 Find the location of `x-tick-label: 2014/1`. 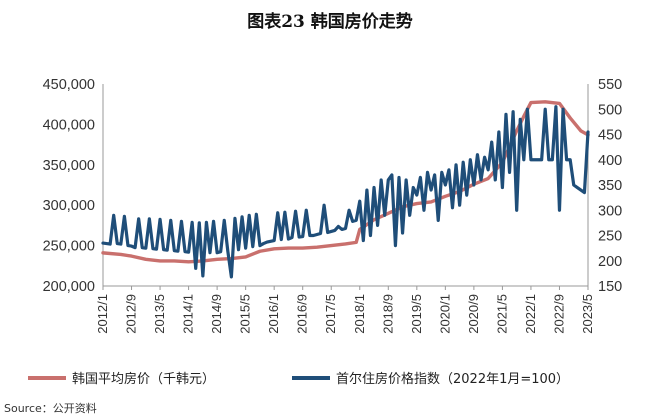

x-tick-label: 2014/1 is located at coordinates (188, 314).